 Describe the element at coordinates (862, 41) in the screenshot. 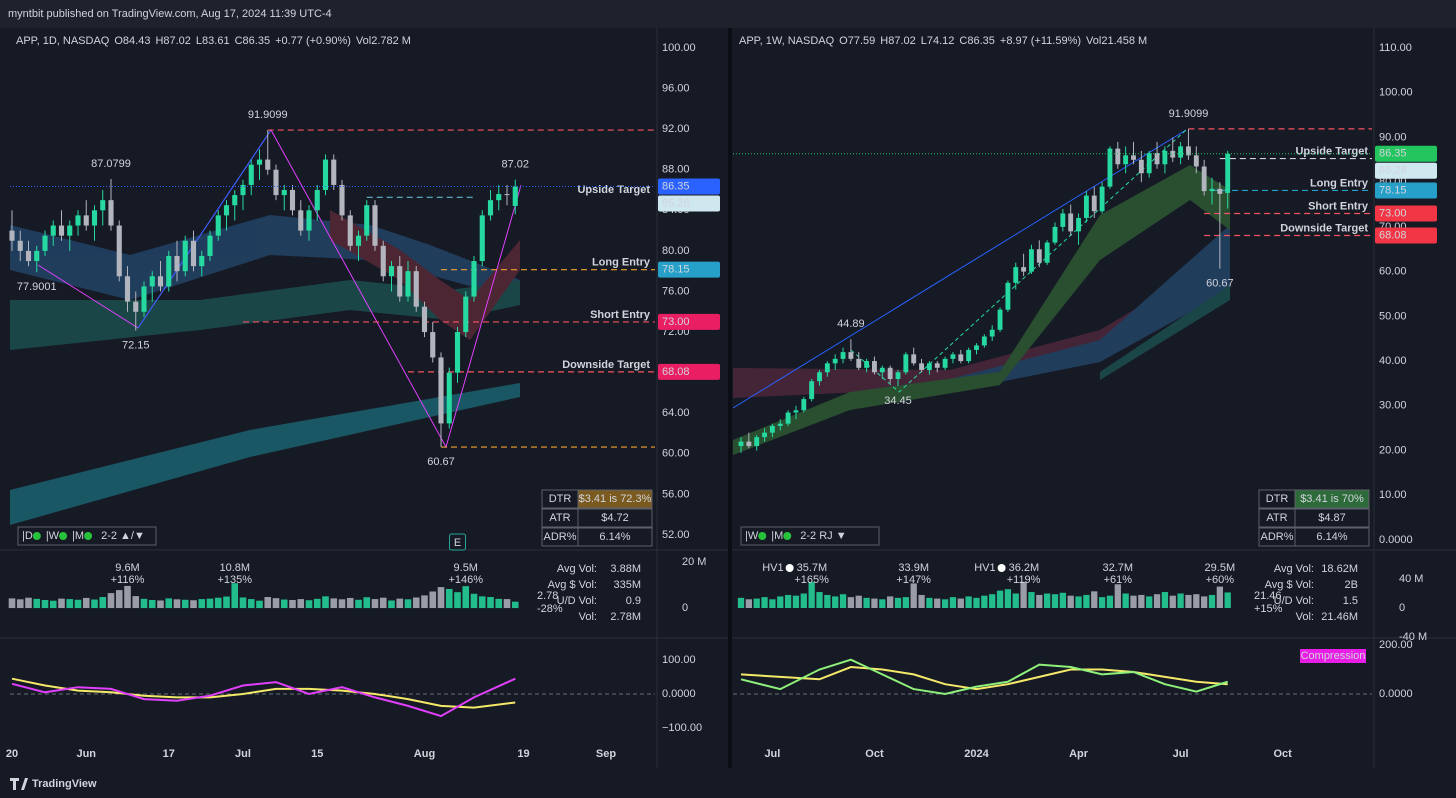

I see `legend-item: 77.59` at that location.